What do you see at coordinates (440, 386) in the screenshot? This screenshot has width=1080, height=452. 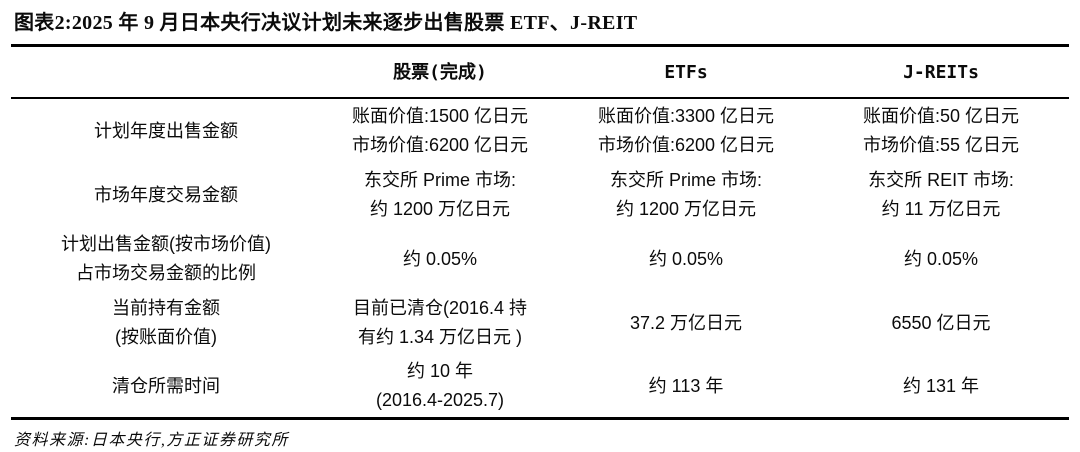 I see `cell-stock: 约 10 年 (2016.4-2025.7)` at bounding box center [440, 386].